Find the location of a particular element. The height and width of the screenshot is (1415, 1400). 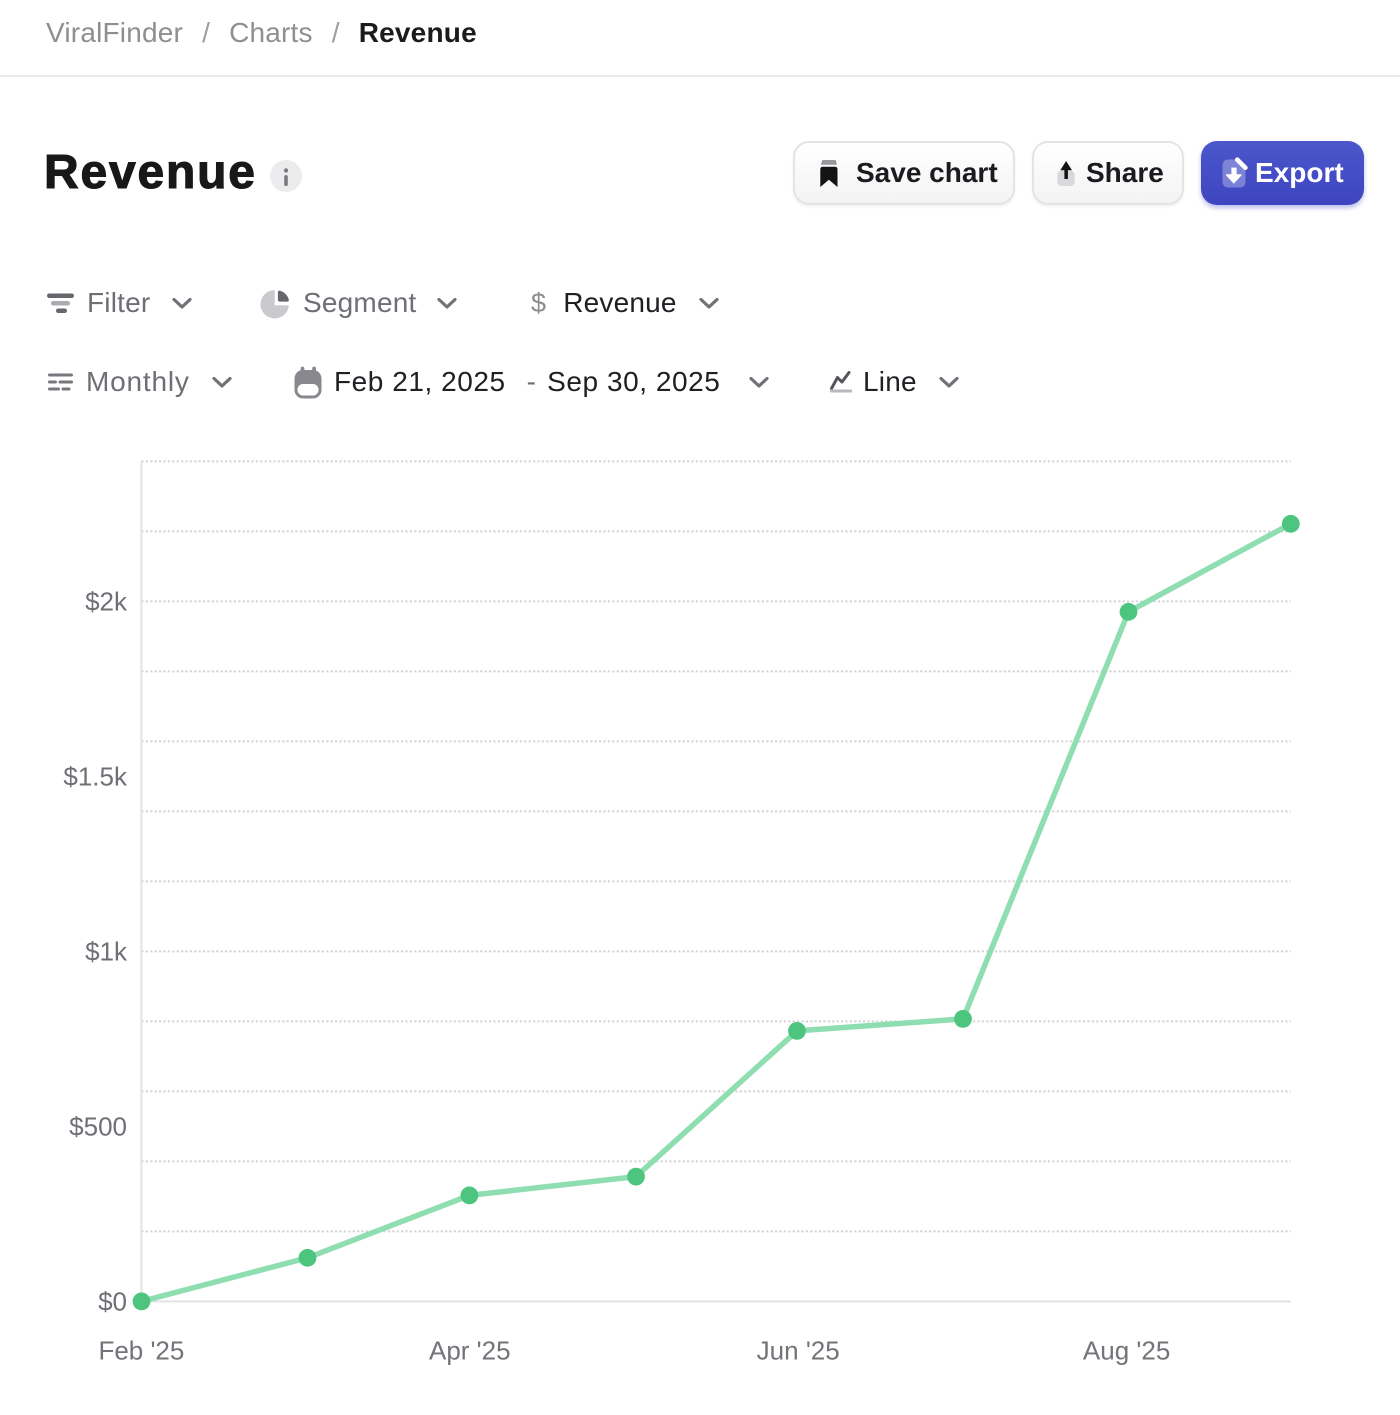

svg-text: $1.5k is located at coordinates (95, 777).